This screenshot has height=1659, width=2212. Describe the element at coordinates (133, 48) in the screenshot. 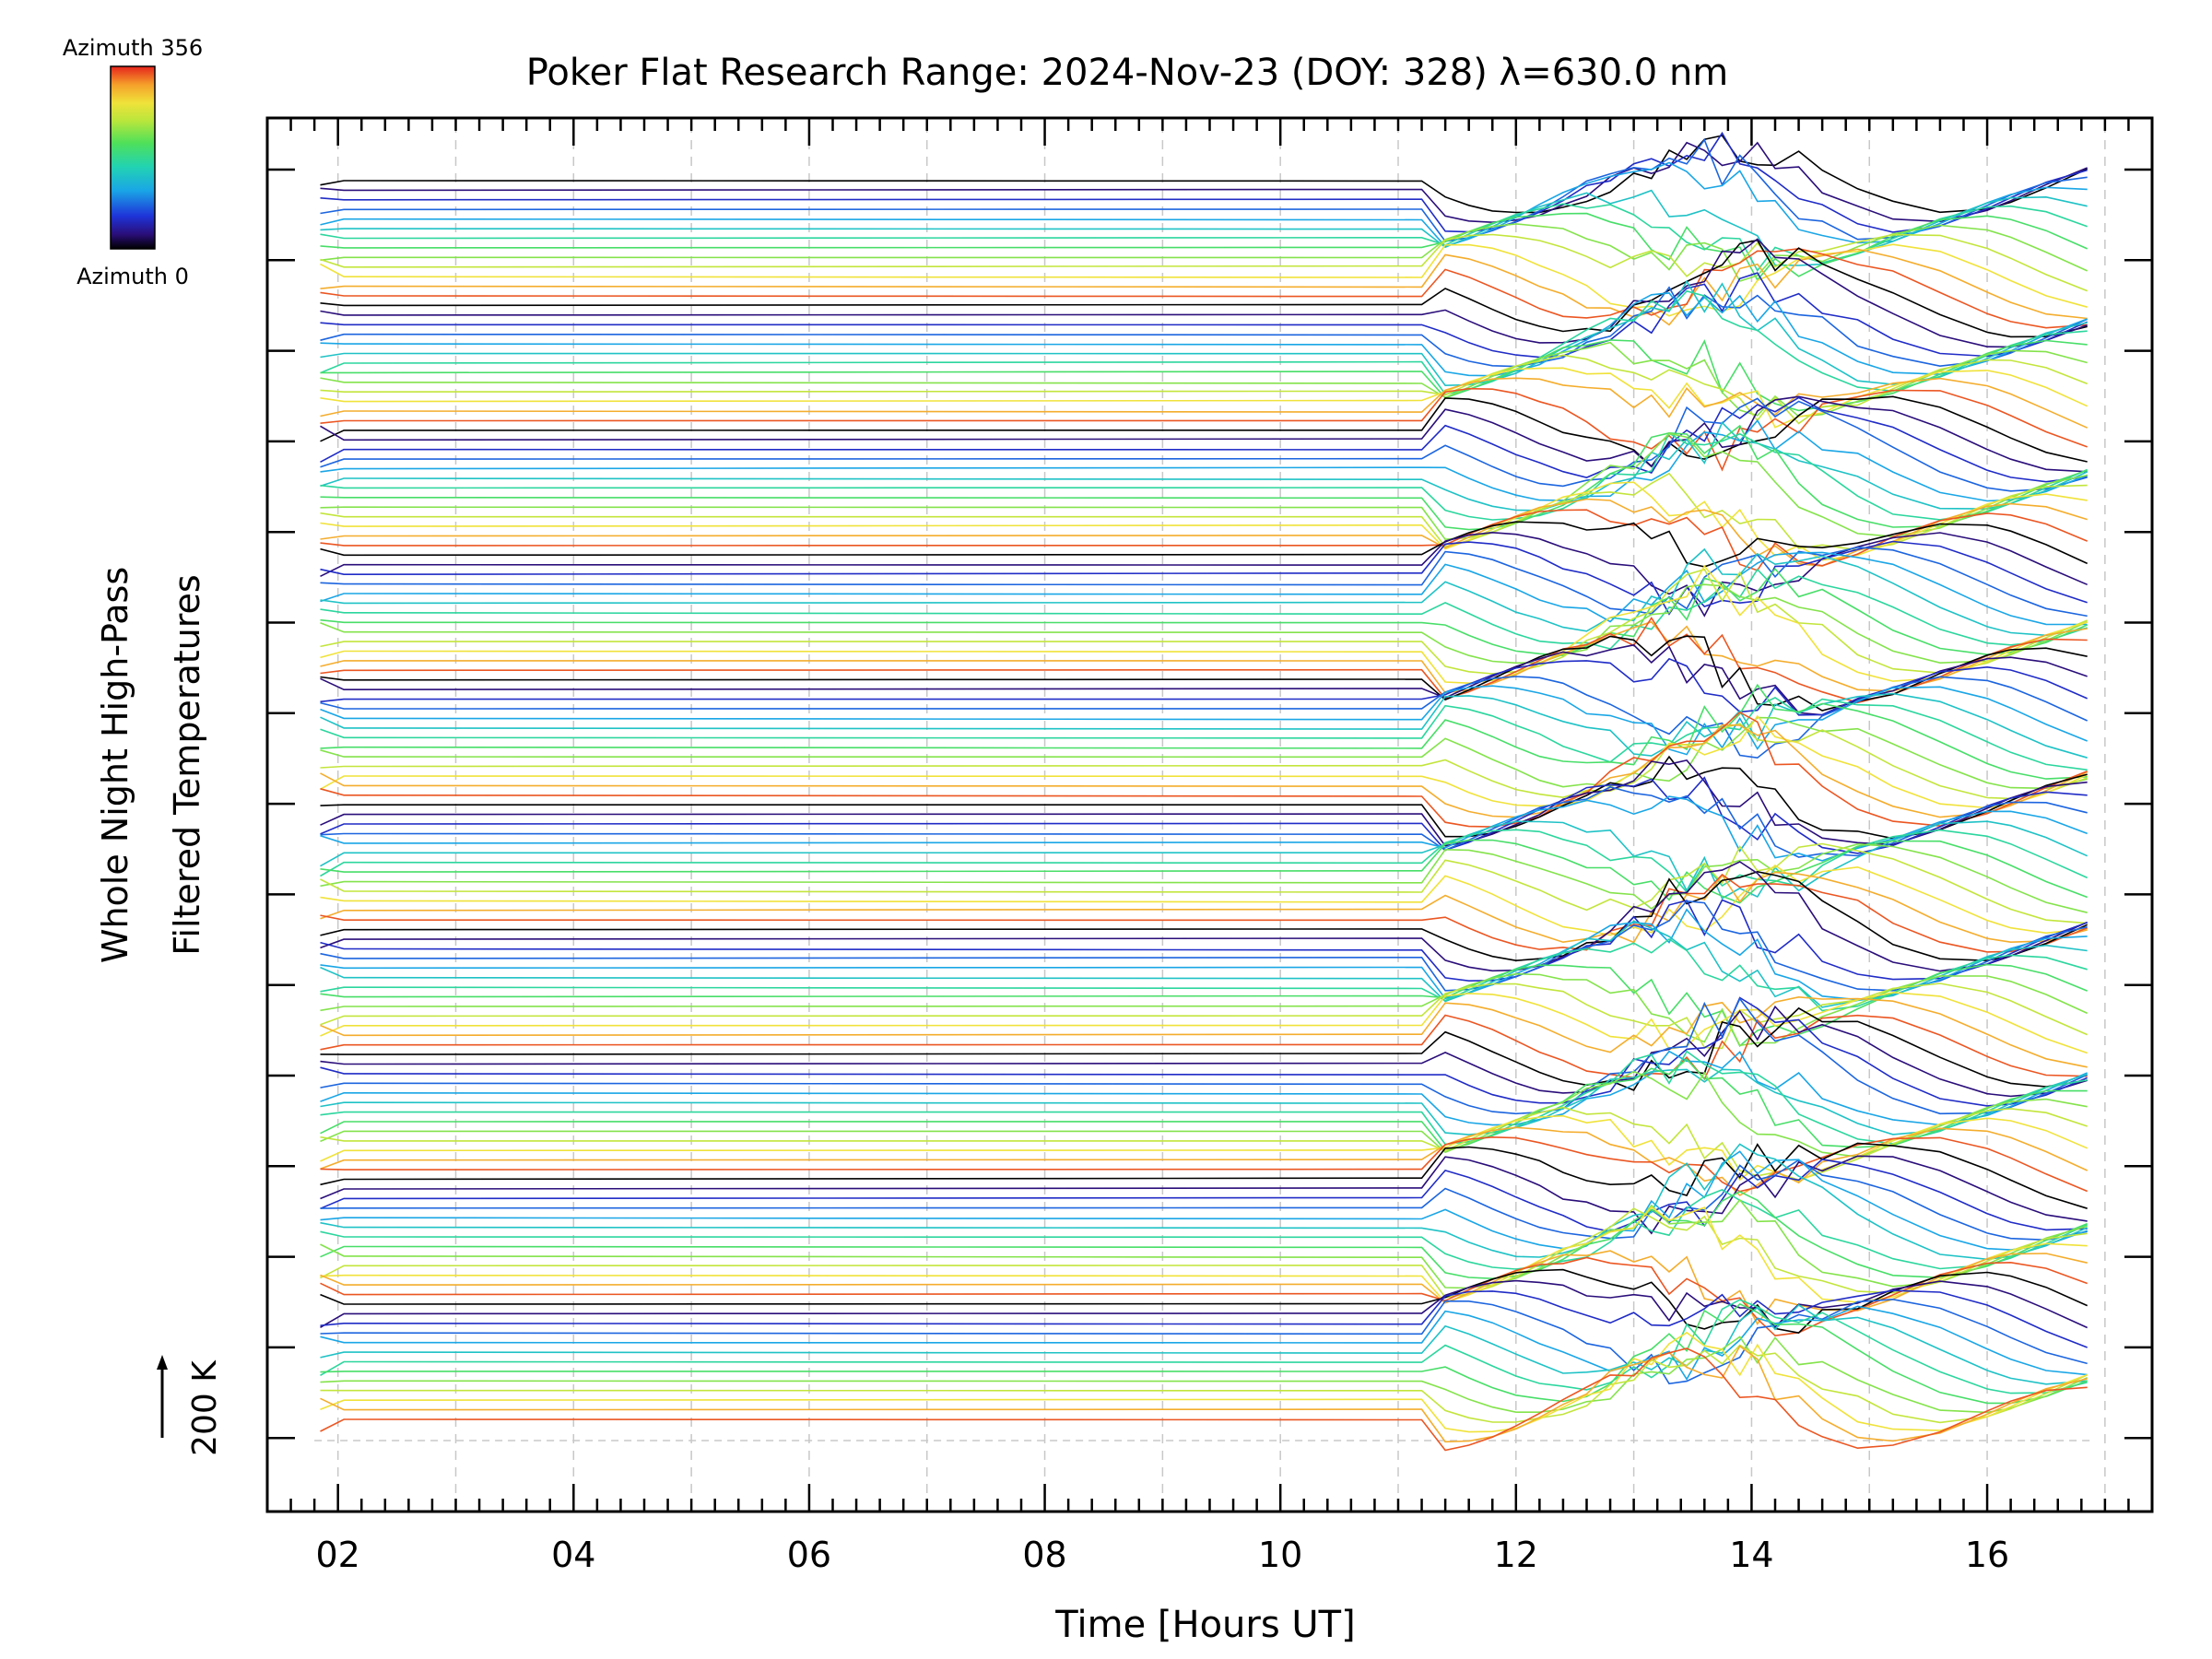

I see `colorbar-top-label: Azimuth 356` at that location.